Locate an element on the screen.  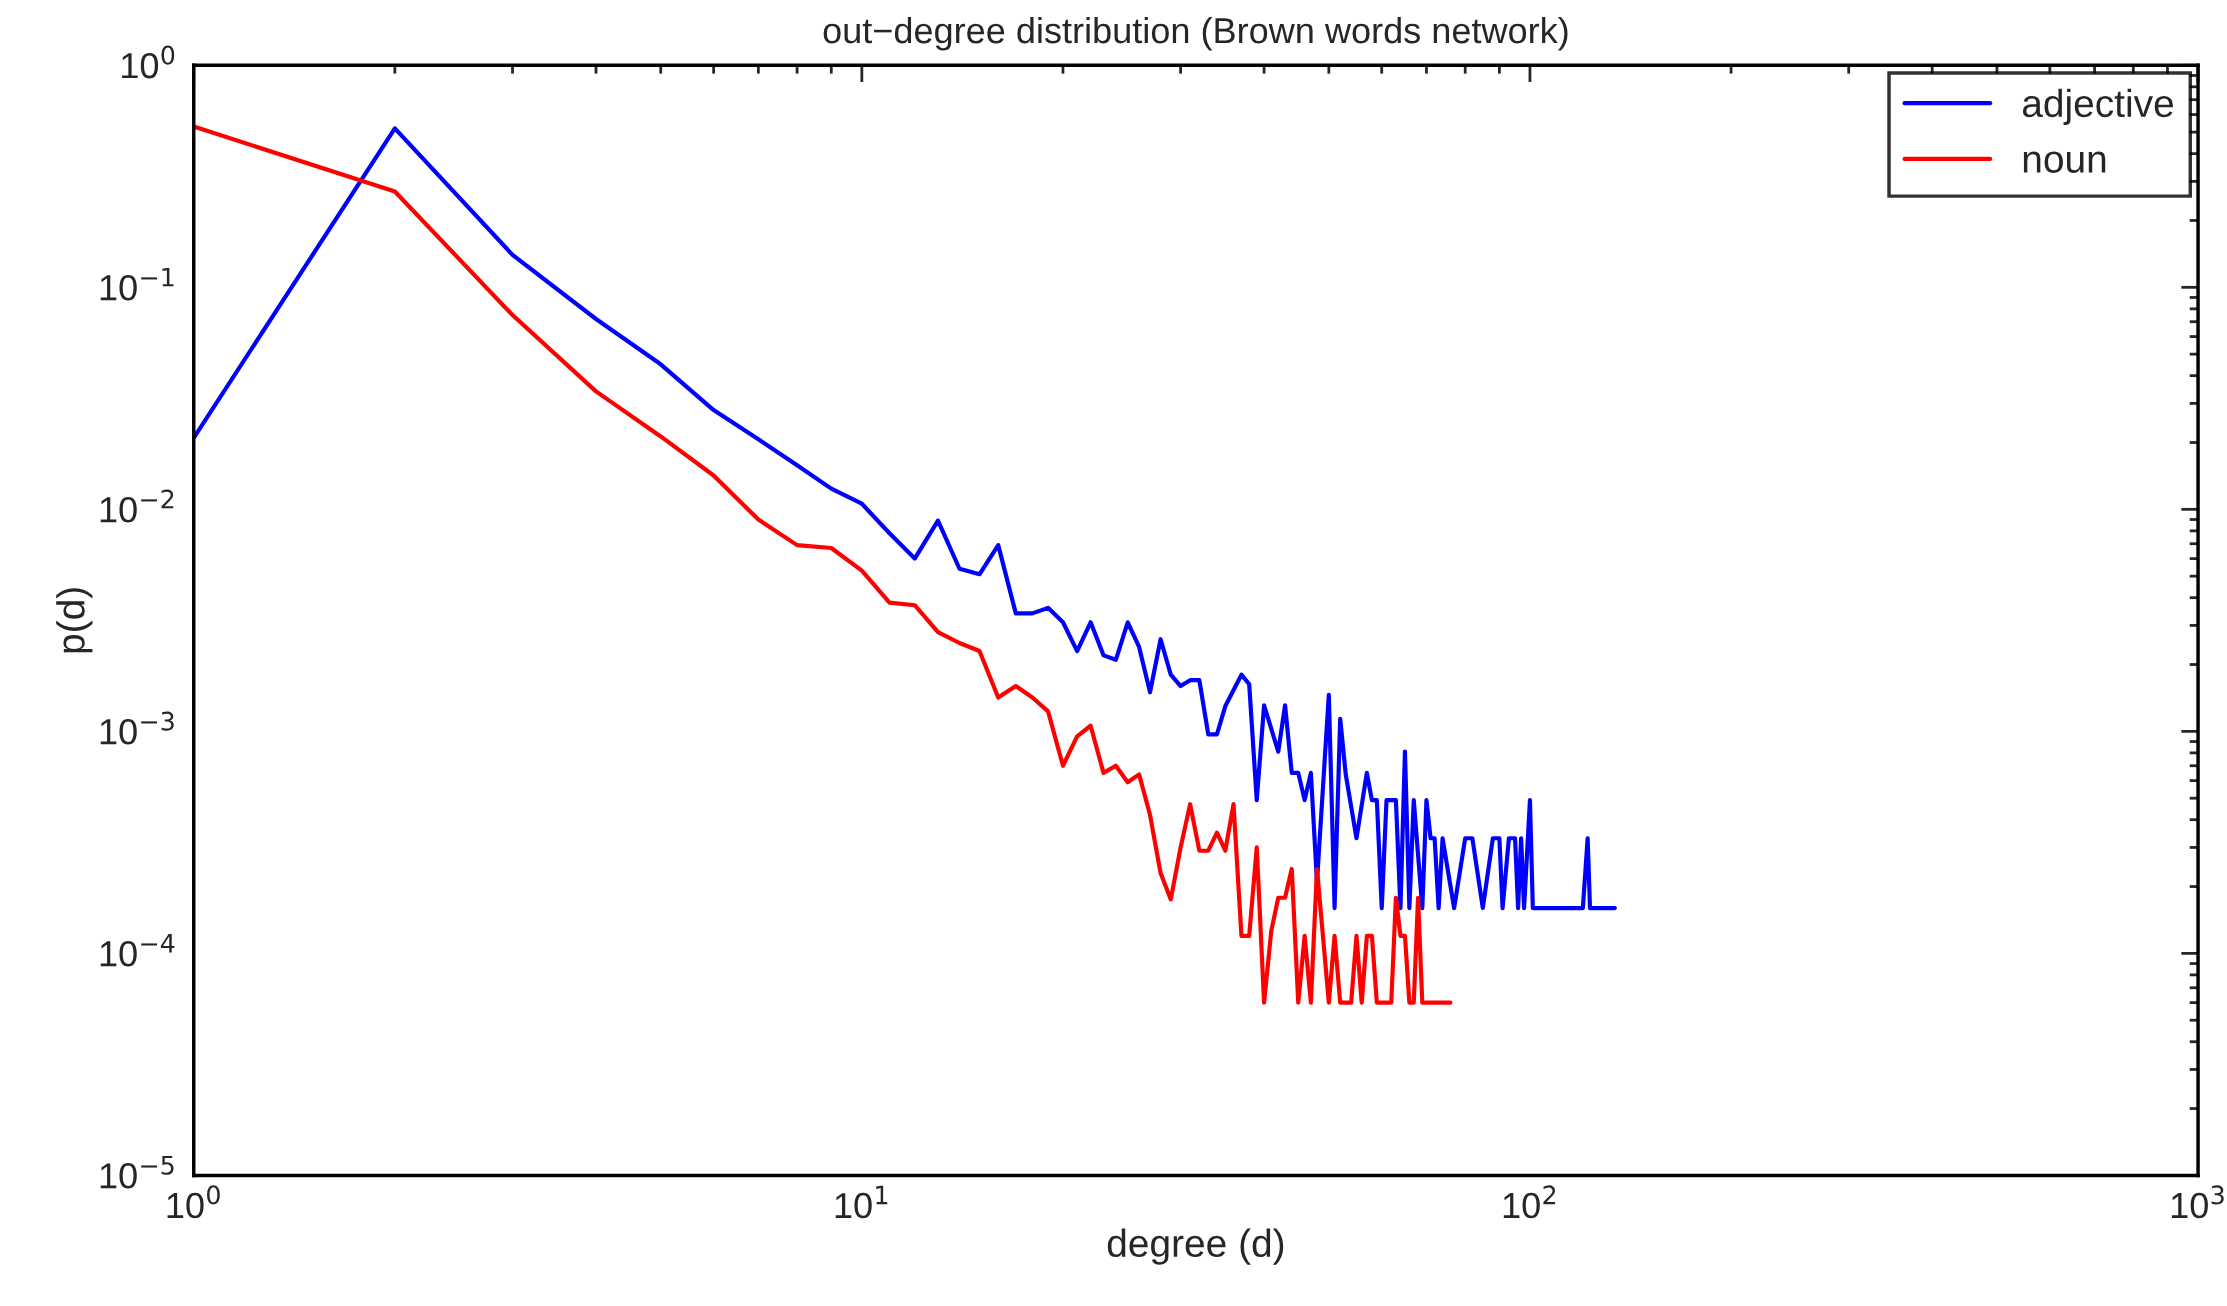
x-tick-label: 10$^{3}$ is located at coordinates (2197, 1202).